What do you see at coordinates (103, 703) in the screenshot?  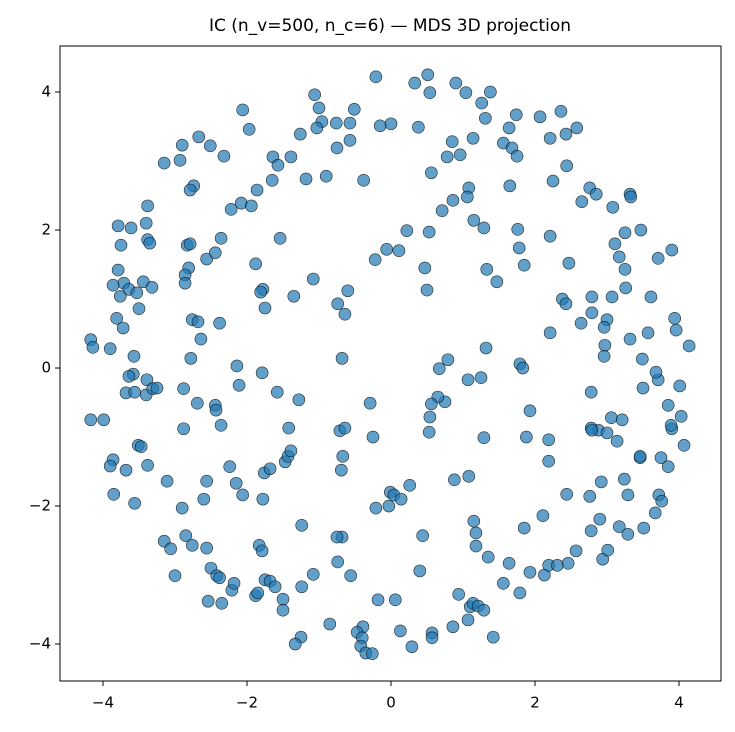 I see `x-tick-label: −4` at bounding box center [103, 703].